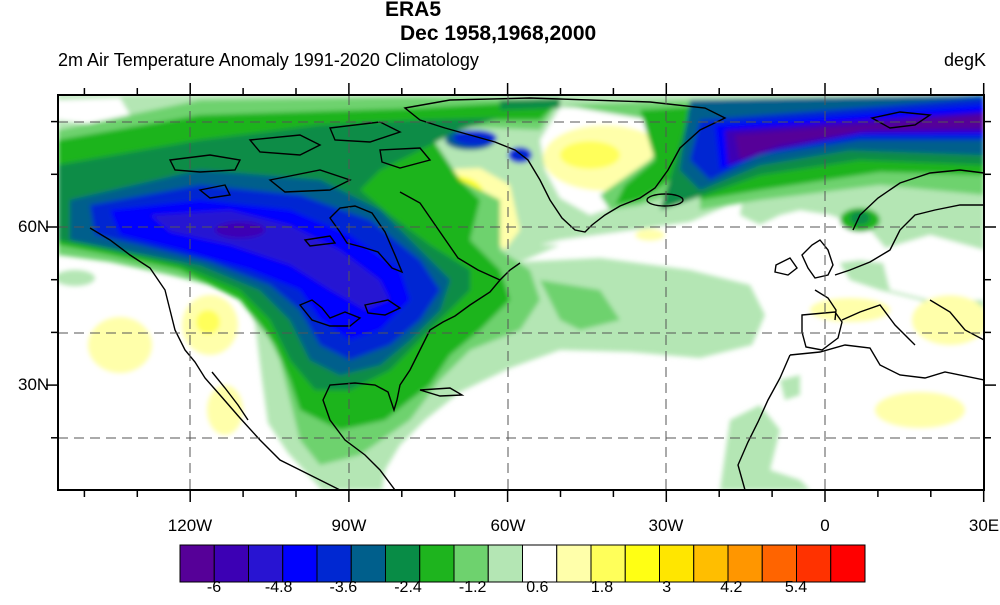 The height and width of the screenshot is (605, 1000). I want to click on colorbar-label: 0.6, so click(537, 587).